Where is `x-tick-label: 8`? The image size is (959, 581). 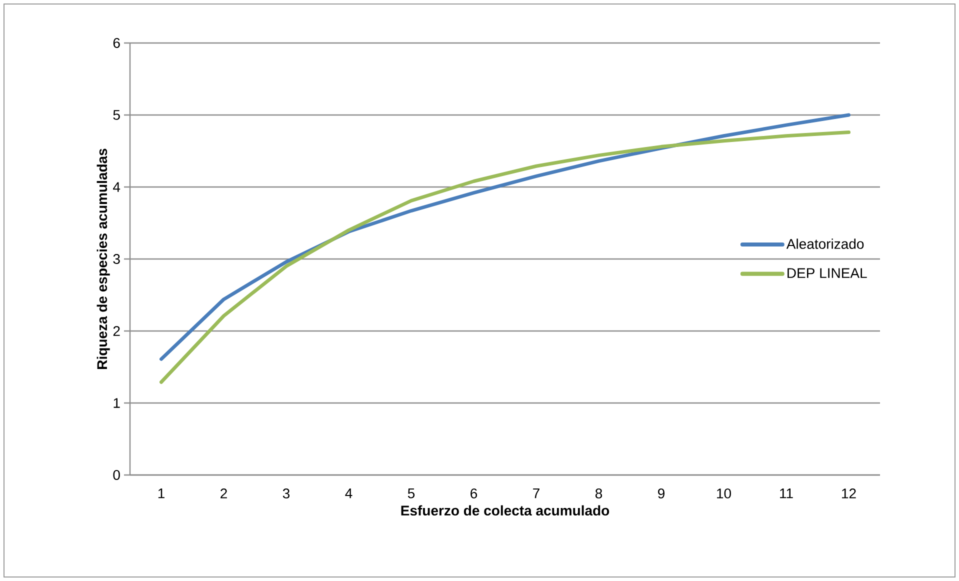 x-tick-label: 8 is located at coordinates (598, 493).